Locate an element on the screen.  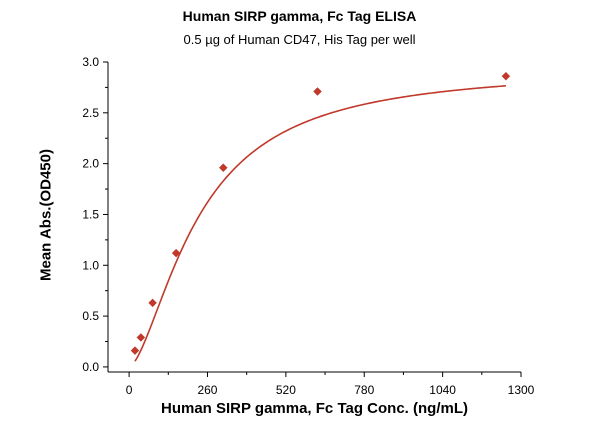
x-tick-label: 1040 is located at coordinates (442, 390).